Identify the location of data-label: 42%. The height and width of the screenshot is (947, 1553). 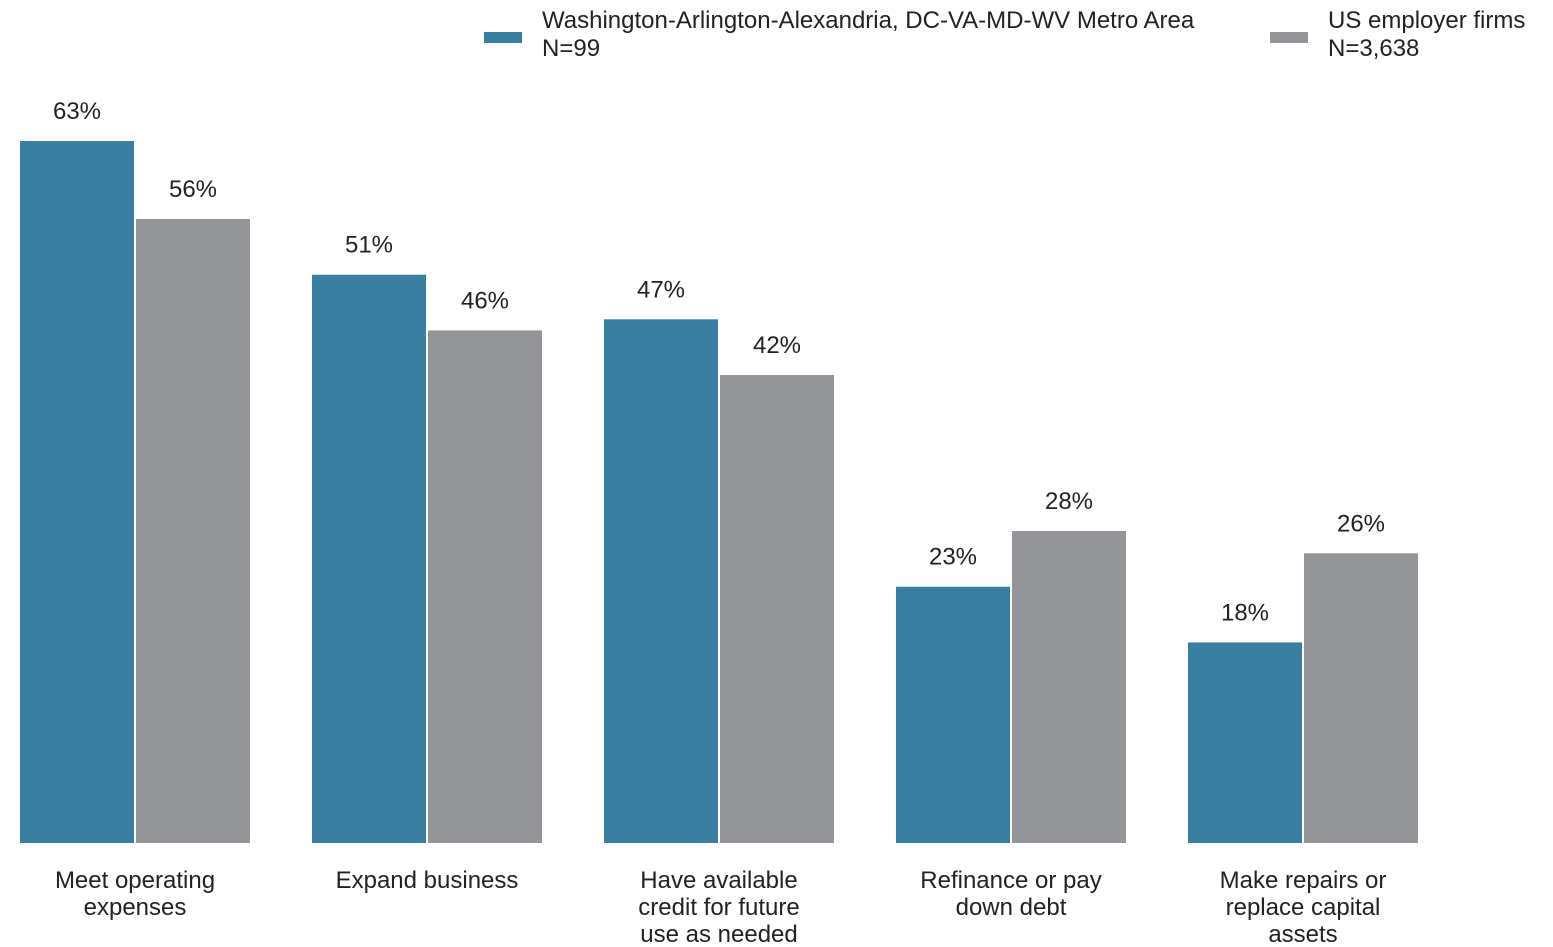
(777, 345).